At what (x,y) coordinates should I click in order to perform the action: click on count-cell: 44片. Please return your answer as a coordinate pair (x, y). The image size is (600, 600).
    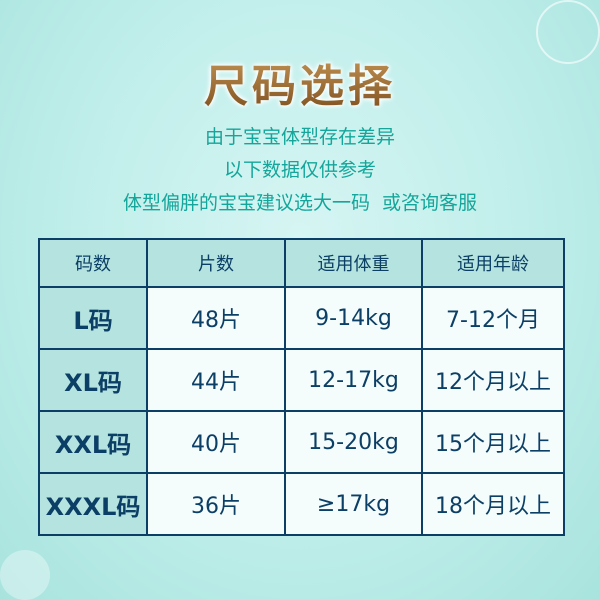
    Looking at the image, I should click on (216, 380).